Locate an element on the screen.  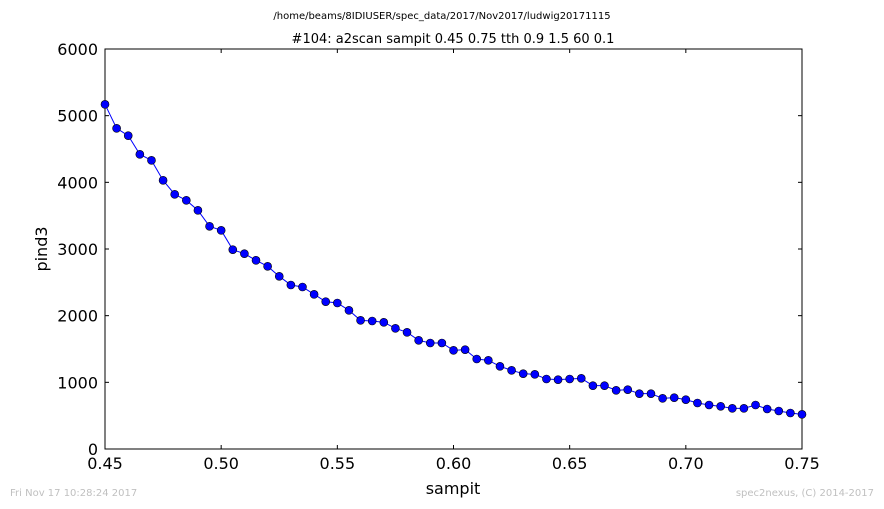
y-tick-label: 1000 is located at coordinates (77, 382).